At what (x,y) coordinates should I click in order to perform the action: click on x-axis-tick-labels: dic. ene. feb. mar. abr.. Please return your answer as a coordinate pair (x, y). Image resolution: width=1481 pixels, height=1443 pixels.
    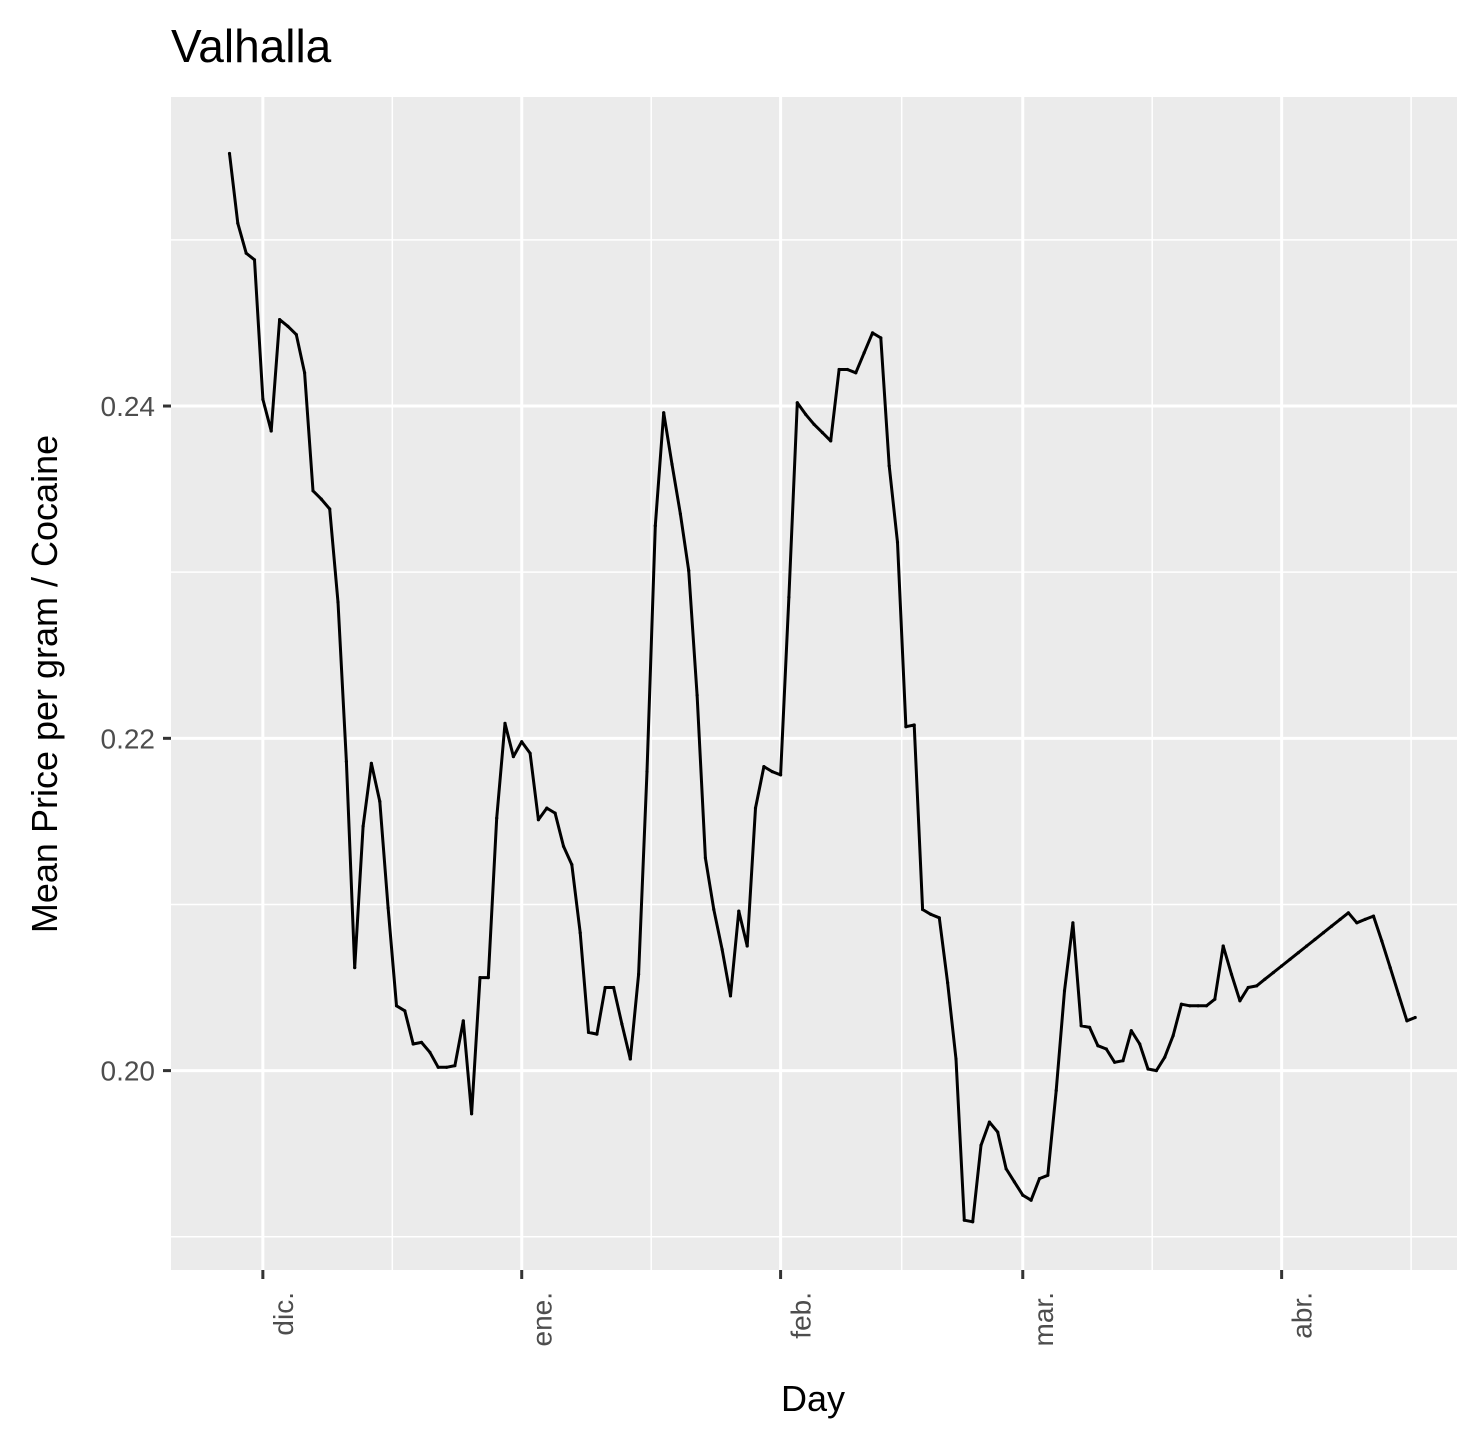
    Looking at the image, I should click on (793, 1319).